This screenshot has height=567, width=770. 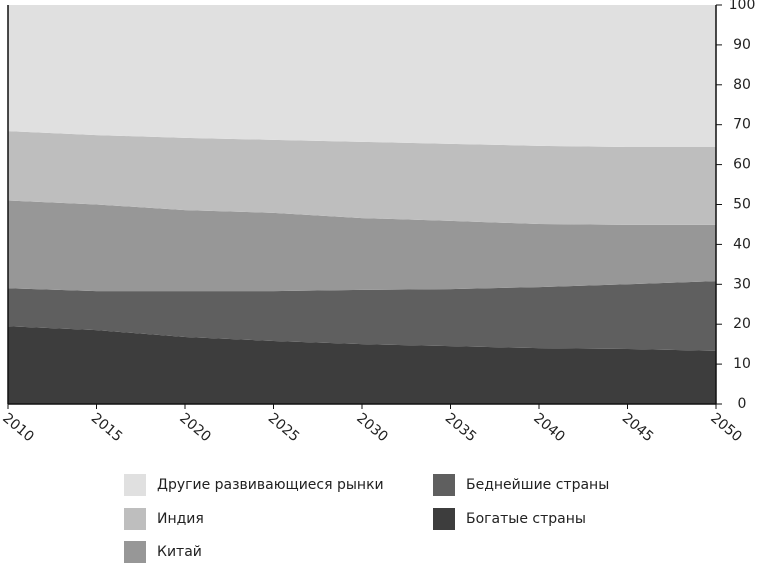 I want to click on y-tick-label: 100, so click(x=742, y=6).